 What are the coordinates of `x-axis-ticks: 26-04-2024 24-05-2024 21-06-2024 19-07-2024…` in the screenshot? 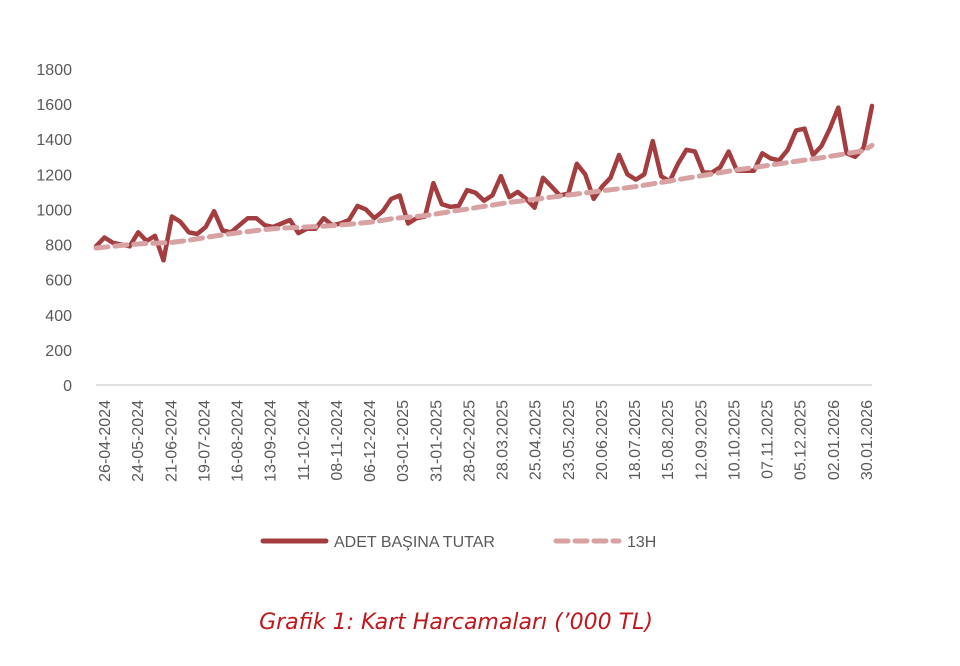 It's located at (486, 441).